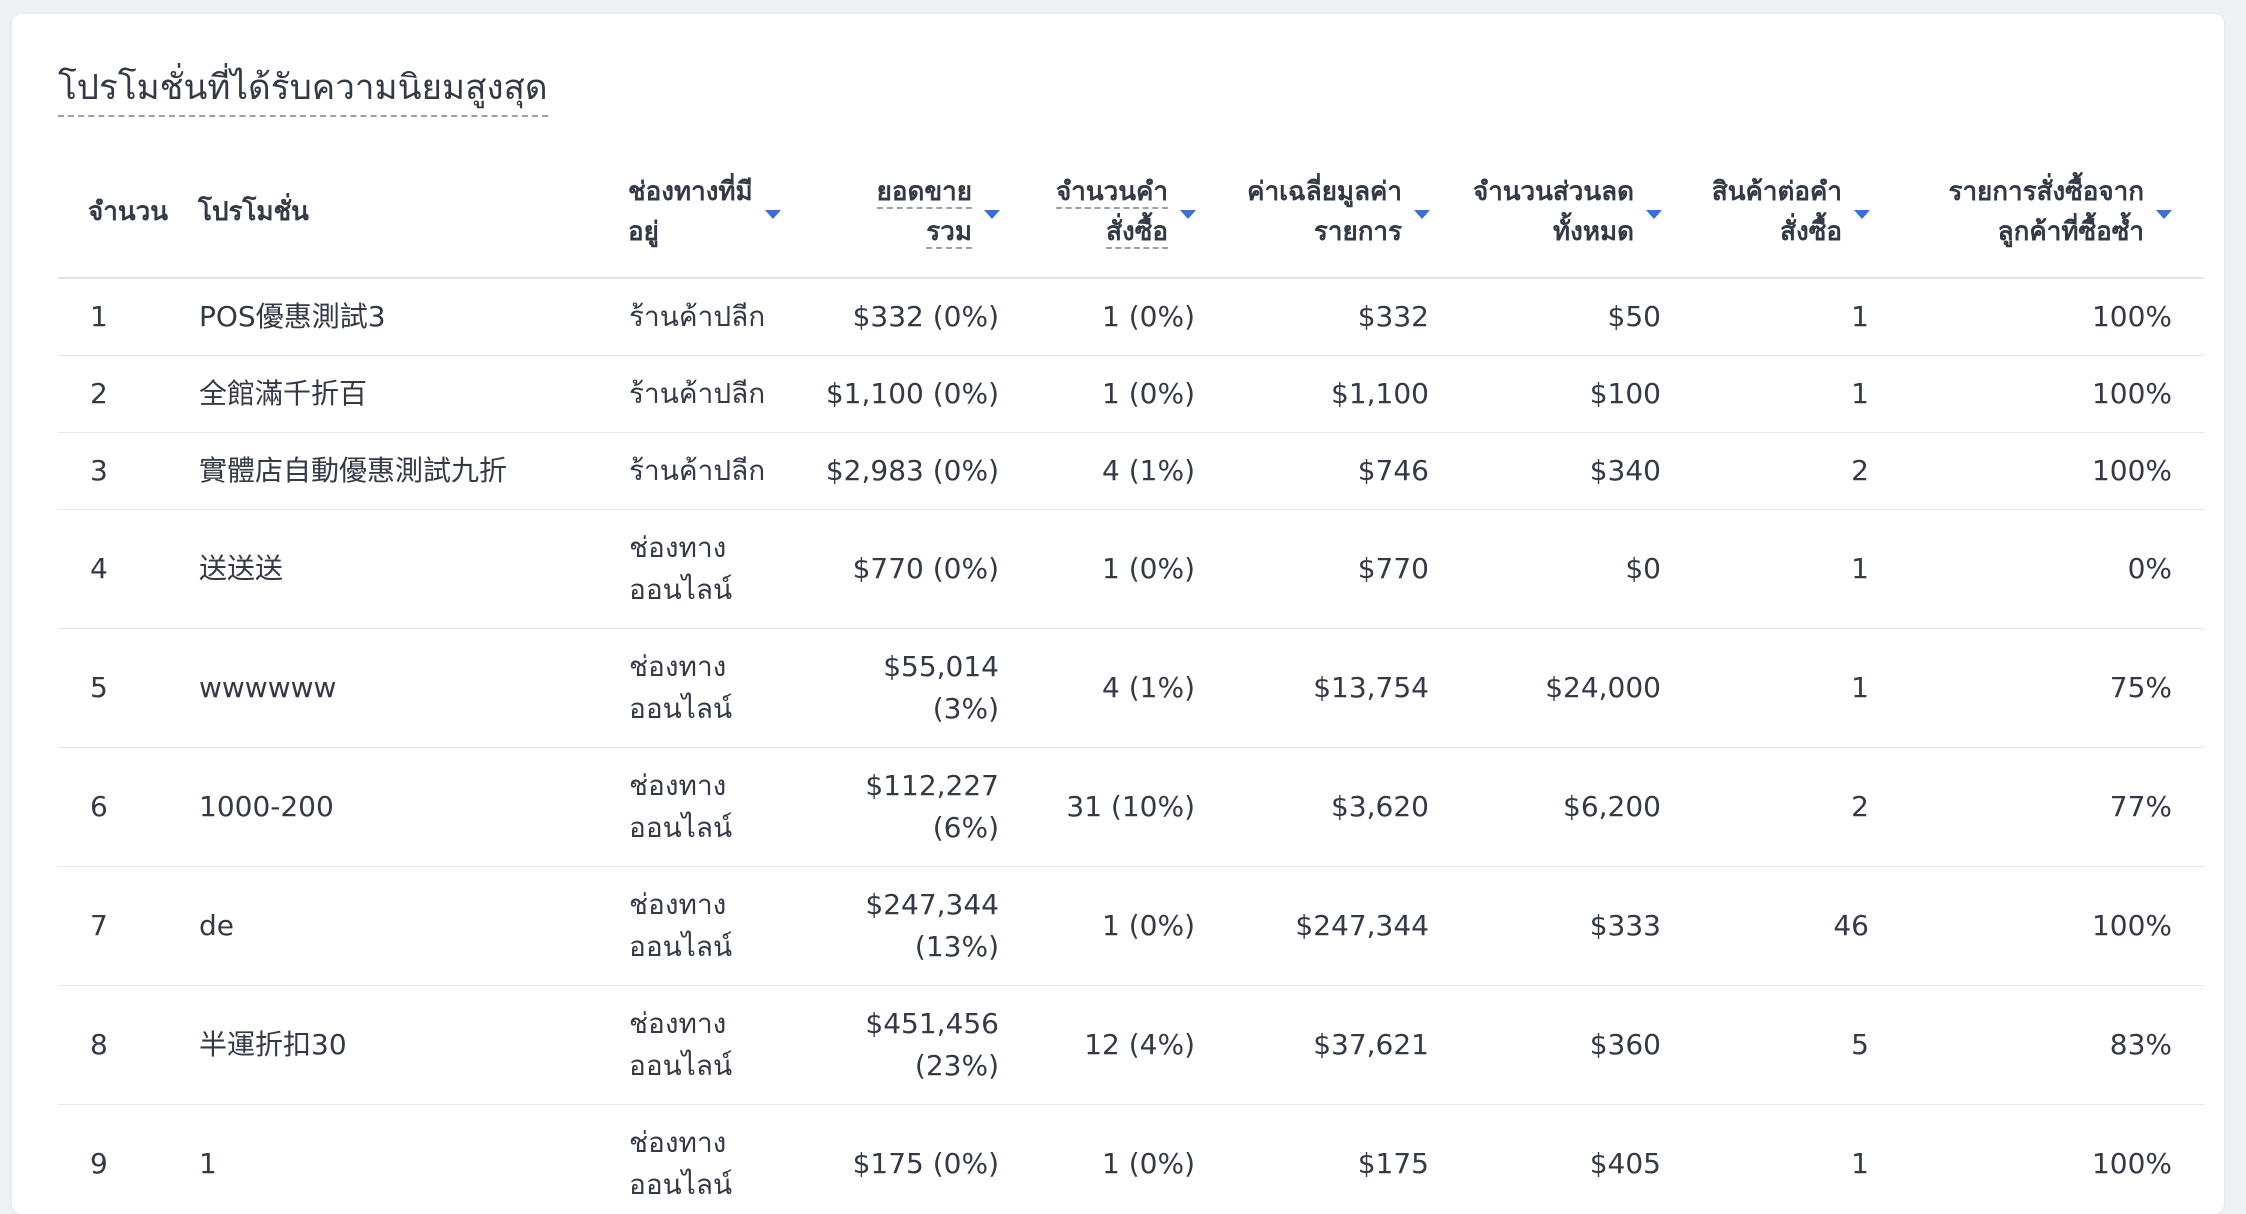  What do you see at coordinates (902, 926) in the screenshot?
I see `cell-total-sales: $247,344 (13%)` at bounding box center [902, 926].